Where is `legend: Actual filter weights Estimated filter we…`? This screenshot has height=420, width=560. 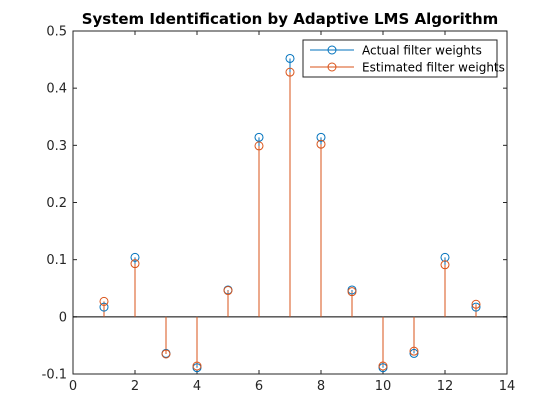
legend: Actual filter weights Estimated filter we… is located at coordinates (403, 58).